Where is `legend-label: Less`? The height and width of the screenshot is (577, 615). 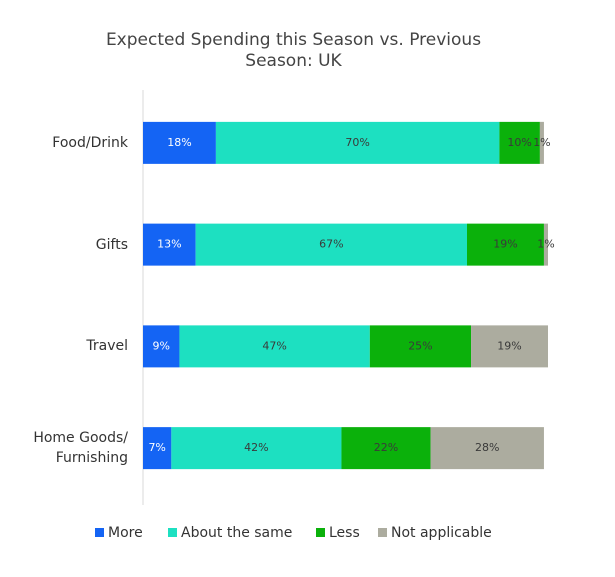 legend-label: Less is located at coordinates (344, 533).